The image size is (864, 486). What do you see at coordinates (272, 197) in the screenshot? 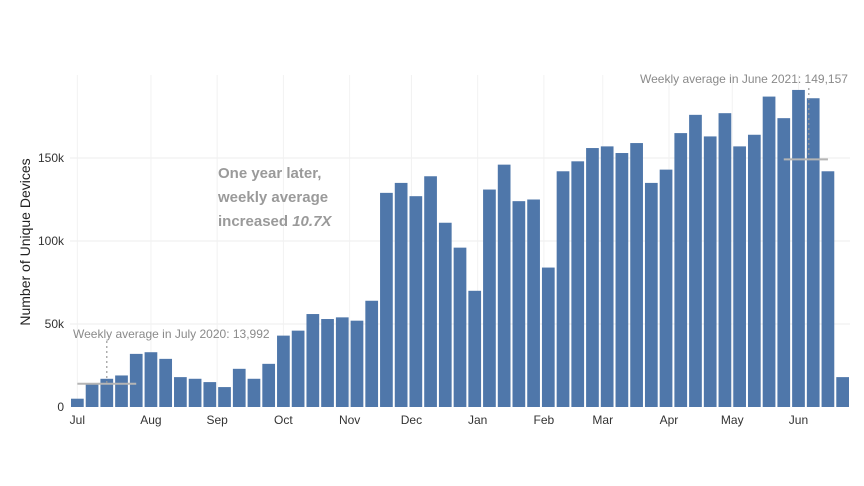
I see `callout-line-2: weekly average` at bounding box center [272, 197].